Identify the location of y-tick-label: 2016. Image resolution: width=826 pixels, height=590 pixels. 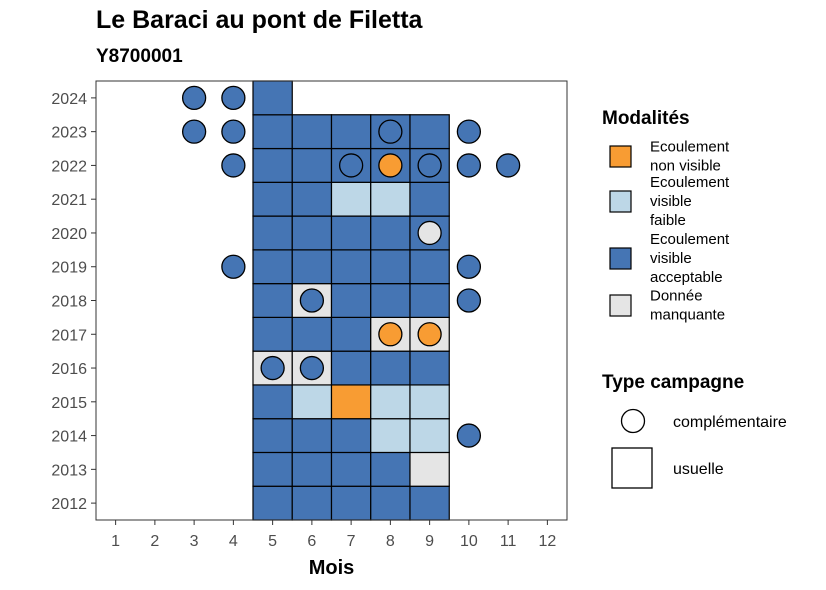
(69, 369).